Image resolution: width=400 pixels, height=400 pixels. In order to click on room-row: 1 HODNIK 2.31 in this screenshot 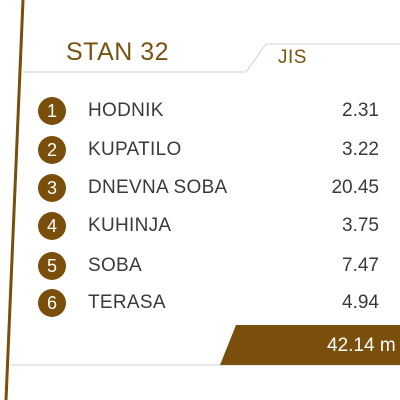, I will do `click(200, 111)`.